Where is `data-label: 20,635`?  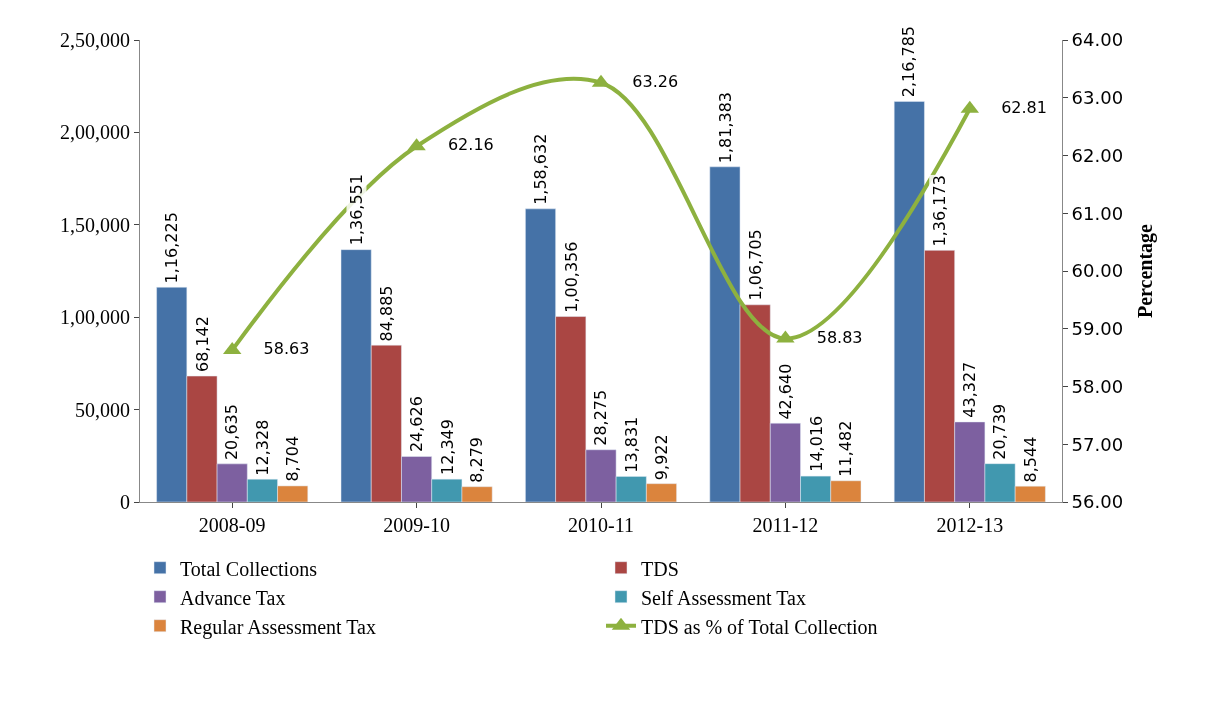
data-label: 20,635 is located at coordinates (232, 432).